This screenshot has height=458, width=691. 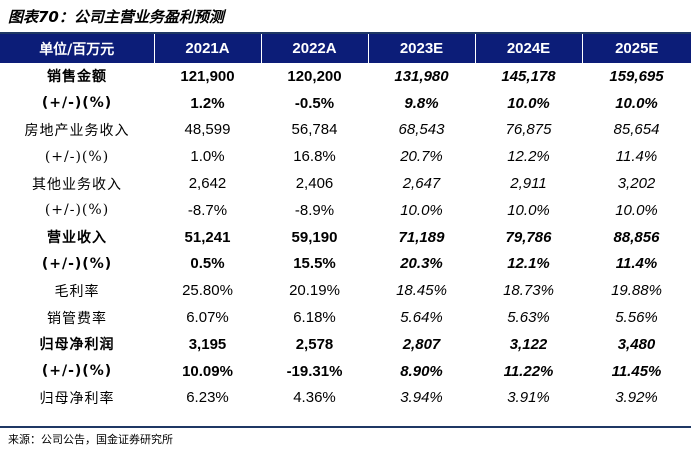 I want to click on source-note: 来源：公司公告，国金证券研究所, so click(x=90, y=439).